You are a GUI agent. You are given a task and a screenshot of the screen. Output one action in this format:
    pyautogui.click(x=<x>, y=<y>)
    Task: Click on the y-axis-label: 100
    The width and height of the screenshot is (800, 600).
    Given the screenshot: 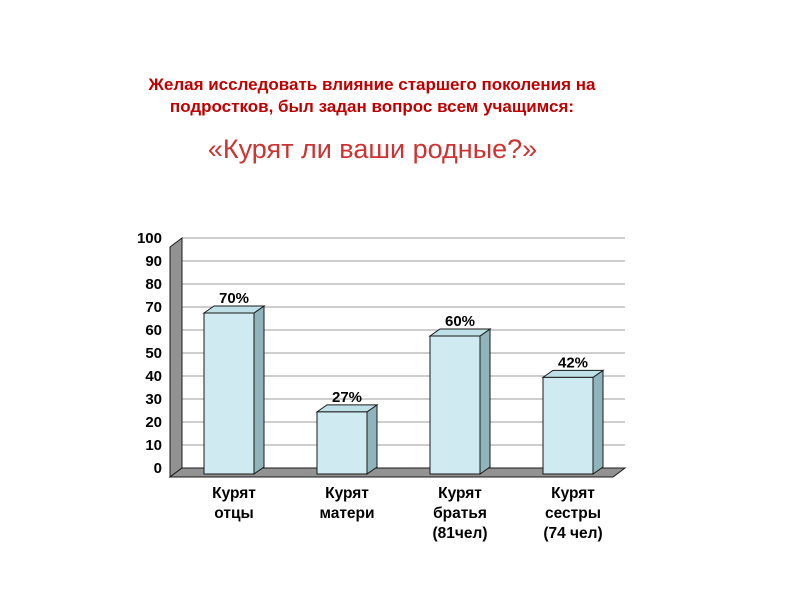 What is the action you would take?
    pyautogui.click(x=149, y=238)
    